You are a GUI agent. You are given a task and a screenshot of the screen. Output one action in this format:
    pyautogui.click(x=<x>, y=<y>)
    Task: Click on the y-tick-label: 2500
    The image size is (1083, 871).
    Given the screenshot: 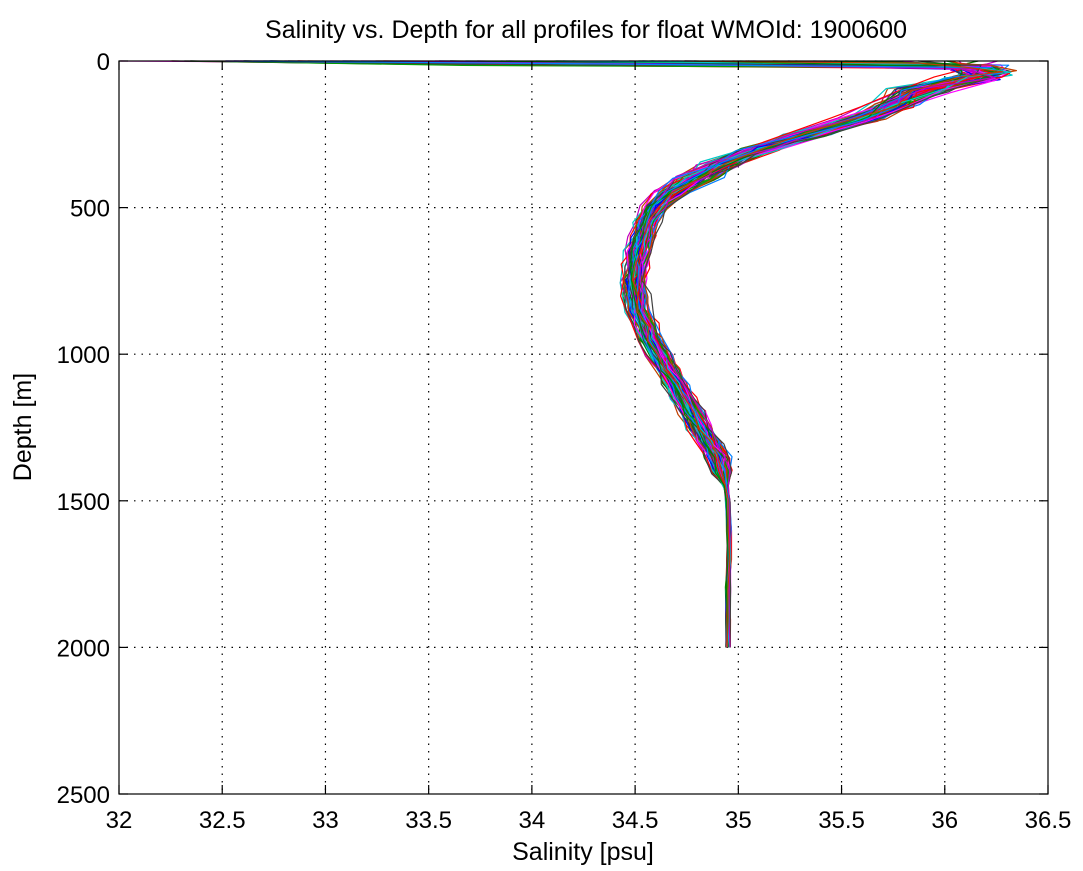 What is the action you would take?
    pyautogui.click(x=83, y=795)
    